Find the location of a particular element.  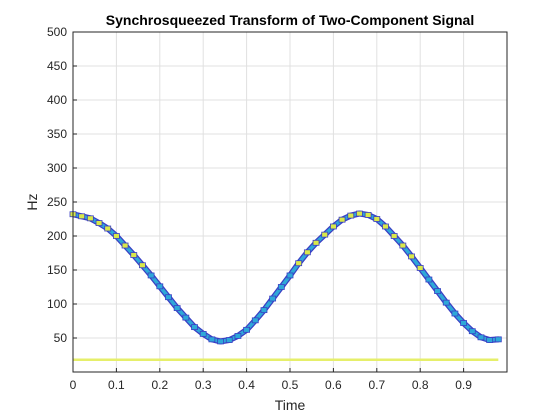

x-axis-label: Time is located at coordinates (290, 405).